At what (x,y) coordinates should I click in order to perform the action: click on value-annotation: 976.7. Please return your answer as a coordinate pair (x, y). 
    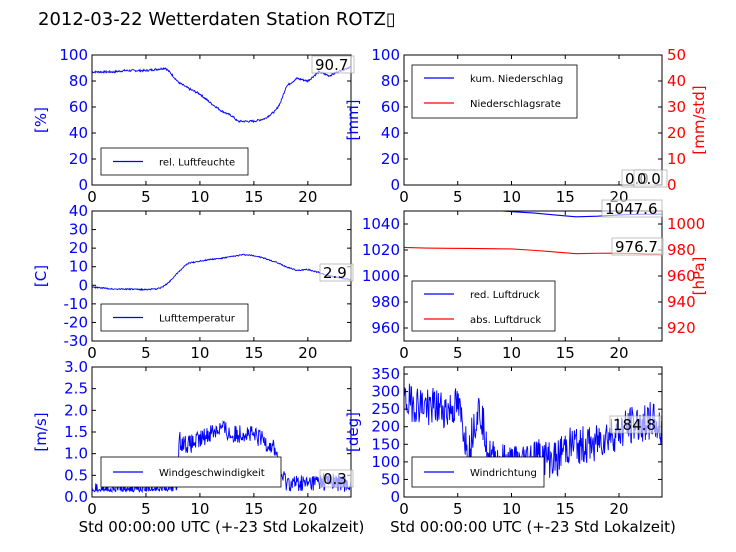
    Looking at the image, I should click on (637, 246).